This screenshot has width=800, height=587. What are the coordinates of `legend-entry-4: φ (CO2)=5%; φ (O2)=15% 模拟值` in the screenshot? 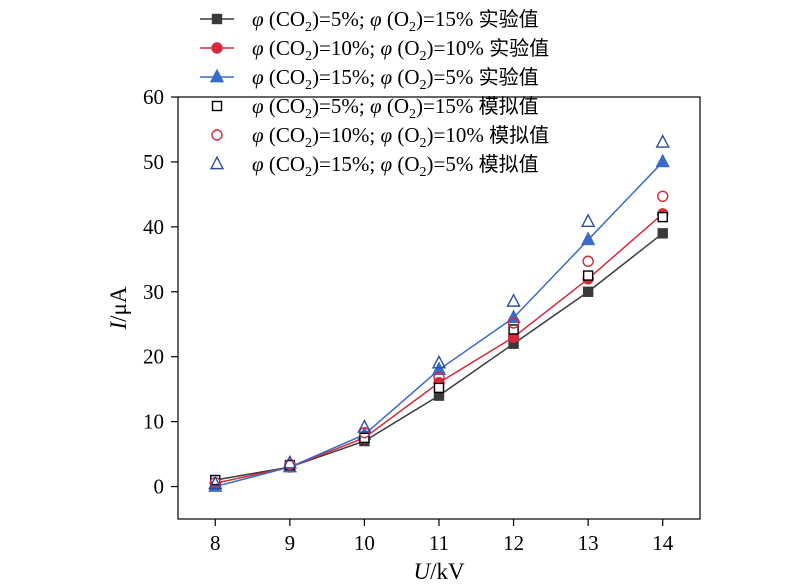 It's located at (375, 108).